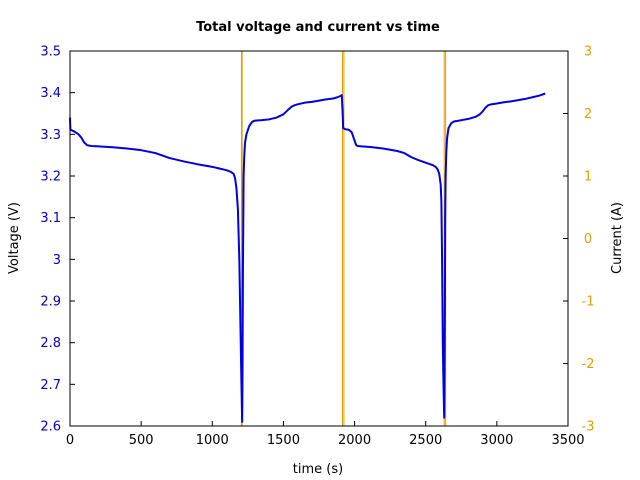 Image resolution: width=640 pixels, height=480 pixels. Describe the element at coordinates (50, 385) in the screenshot. I see `y-tick-label: 2.7` at that location.